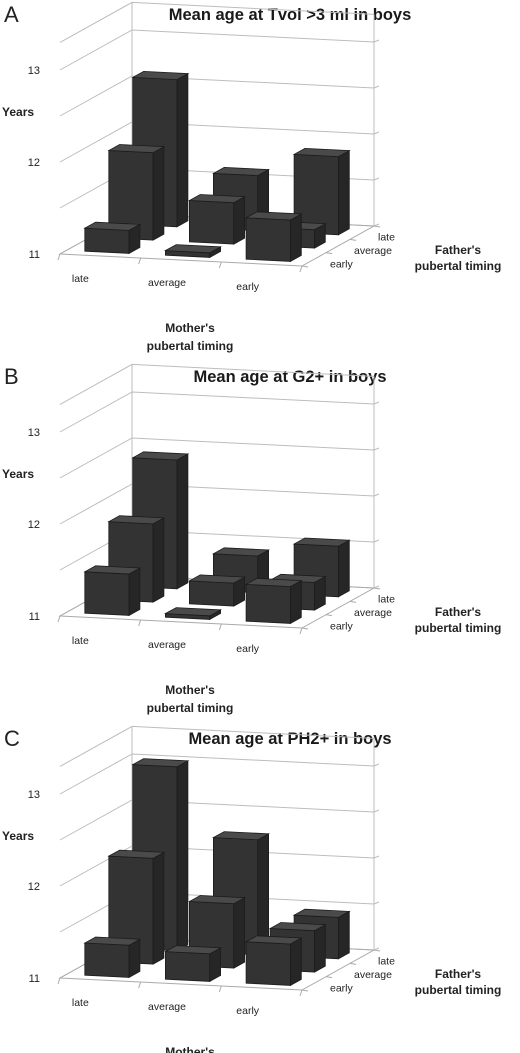  I want to click on x-category-label: average, so click(167, 645).